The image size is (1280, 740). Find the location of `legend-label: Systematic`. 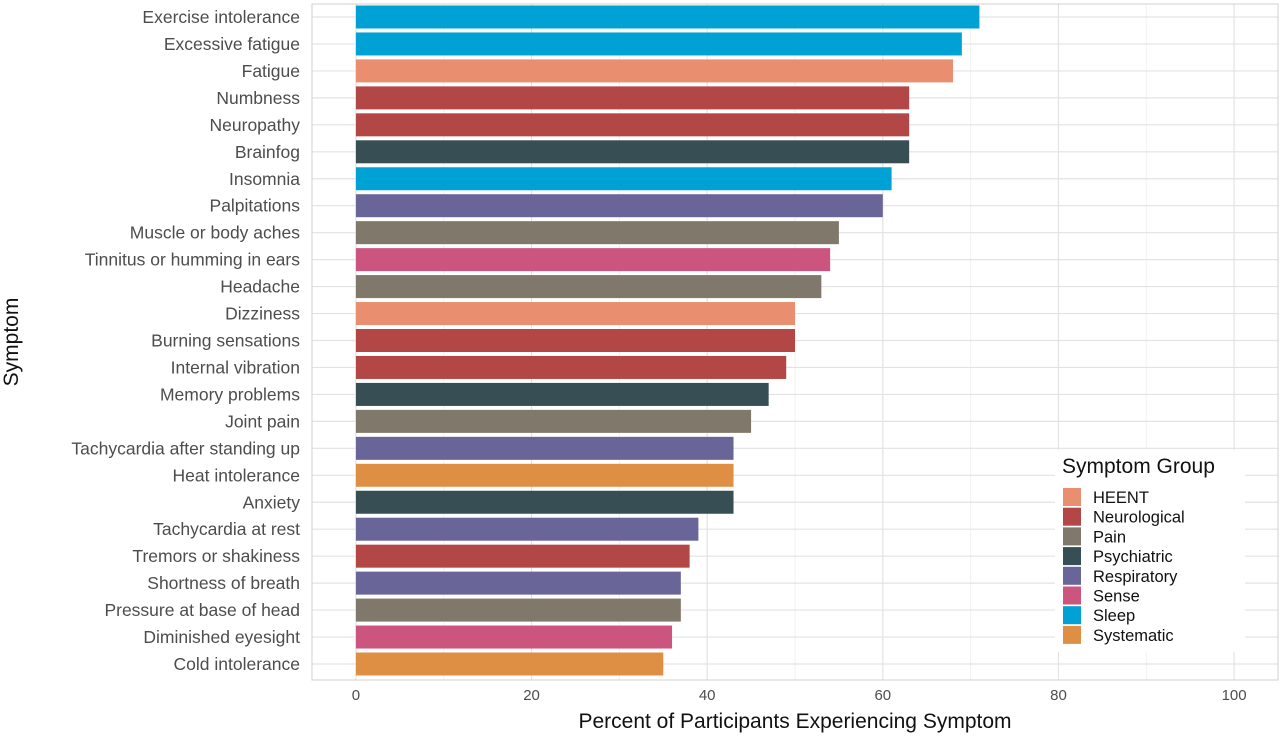

legend-label: Systematic is located at coordinates (1133, 636).